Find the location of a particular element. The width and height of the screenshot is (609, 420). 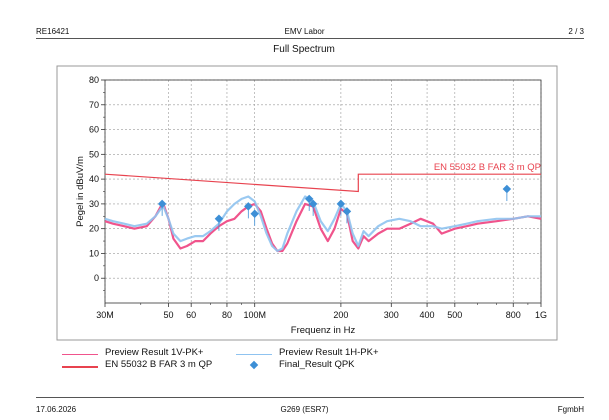

x-tick-label: 300 is located at coordinates (391, 315).